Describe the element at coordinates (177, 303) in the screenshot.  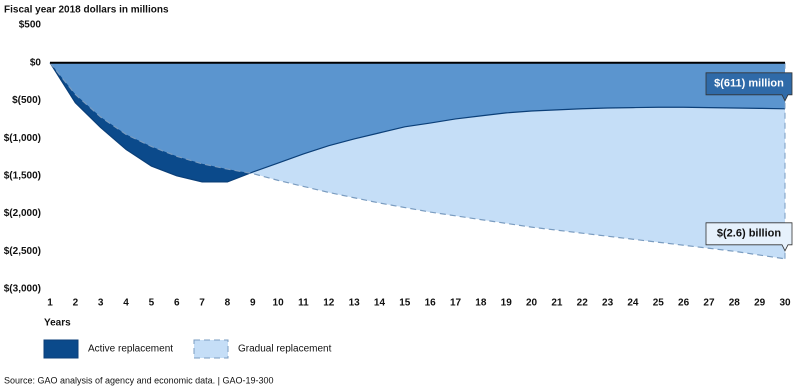
I see `x-tick-label: 6` at that location.